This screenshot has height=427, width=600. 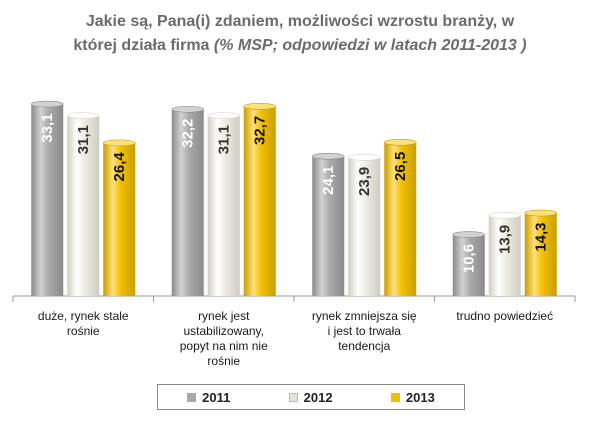 I want to click on category-label-line: trudno powiedzieć, so click(x=504, y=316).